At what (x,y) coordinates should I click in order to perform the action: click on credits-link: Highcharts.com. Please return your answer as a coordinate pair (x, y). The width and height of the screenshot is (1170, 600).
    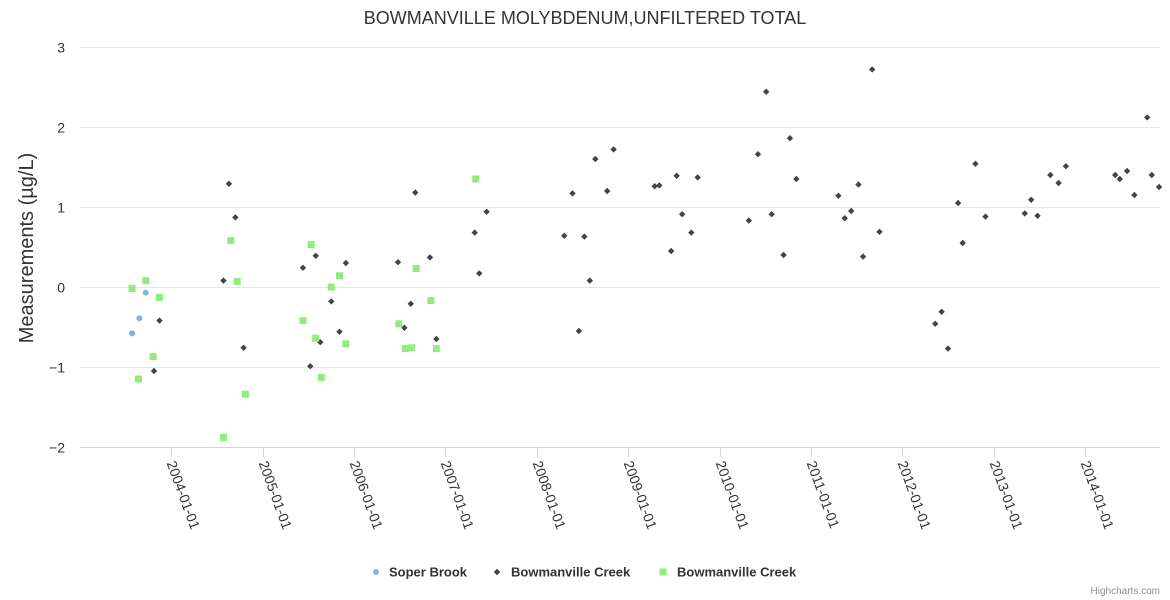
    Looking at the image, I should click on (1125, 591).